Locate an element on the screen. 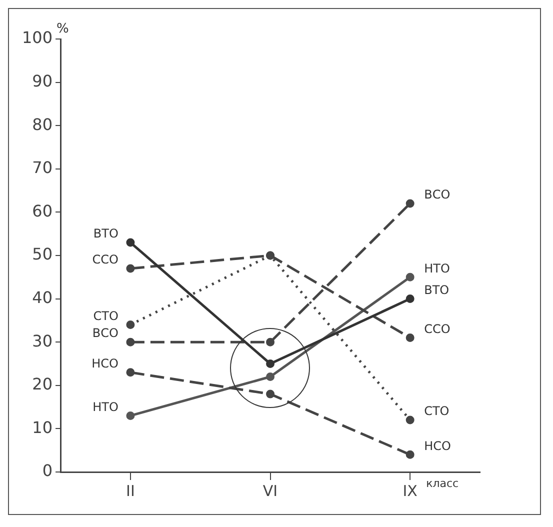 The height and width of the screenshot is (527, 553). y-tick-label: 0 is located at coordinates (47, 470).